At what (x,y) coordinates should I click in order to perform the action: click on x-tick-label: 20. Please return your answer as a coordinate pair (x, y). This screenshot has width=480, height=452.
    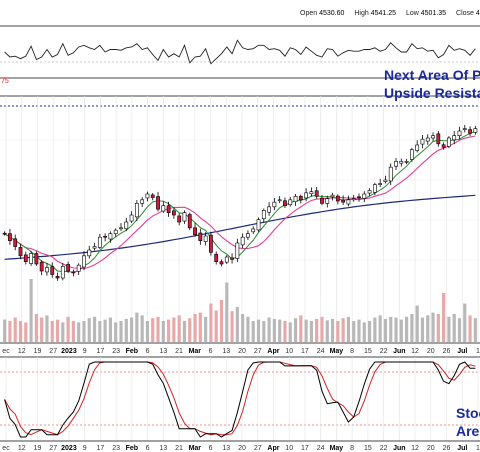
    Looking at the image, I should click on (242, 351).